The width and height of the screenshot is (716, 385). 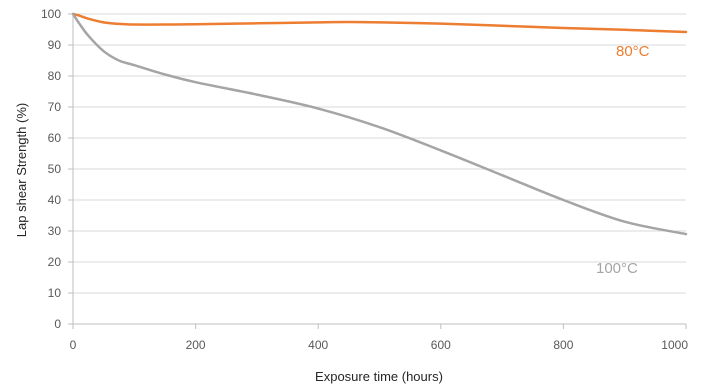 What do you see at coordinates (73, 345) in the screenshot?
I see `x-tick-label: 0` at bounding box center [73, 345].